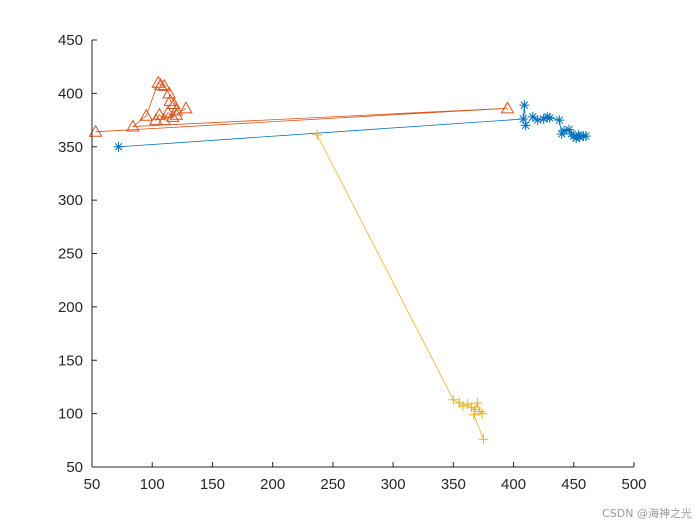 The height and width of the screenshot is (525, 700). What do you see at coordinates (513, 484) in the screenshot?
I see `x-tick-label-400: 400` at bounding box center [513, 484].